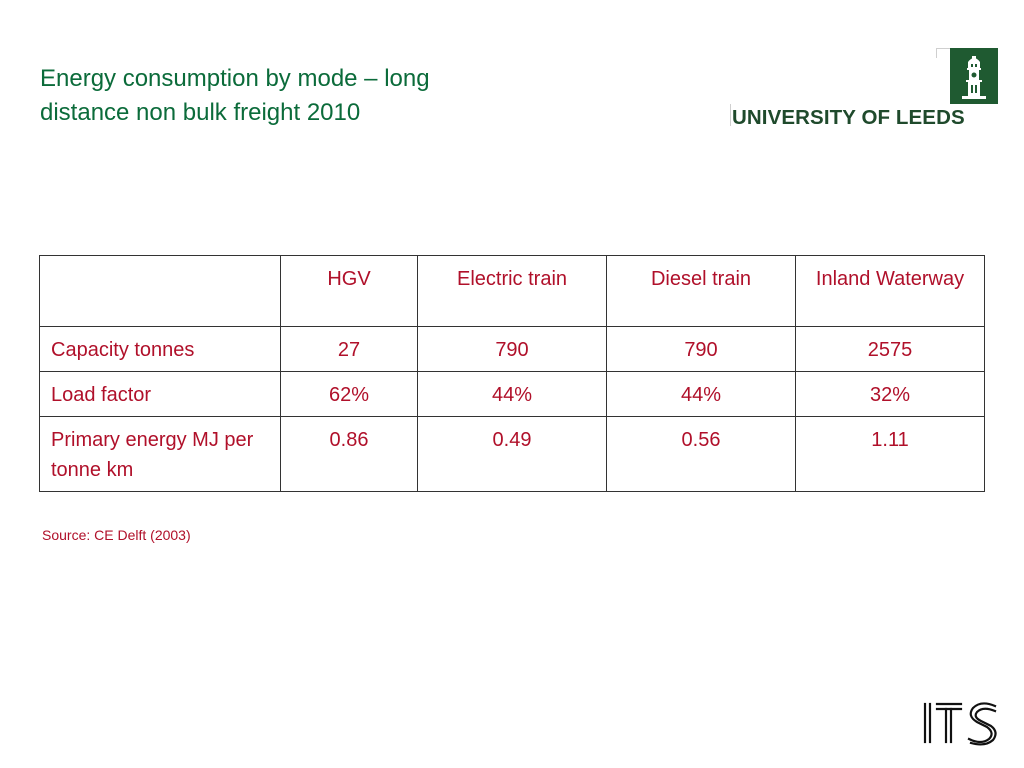 The height and width of the screenshot is (768, 1024). What do you see at coordinates (349, 394) in the screenshot?
I see `table-cell: 62%` at bounding box center [349, 394].